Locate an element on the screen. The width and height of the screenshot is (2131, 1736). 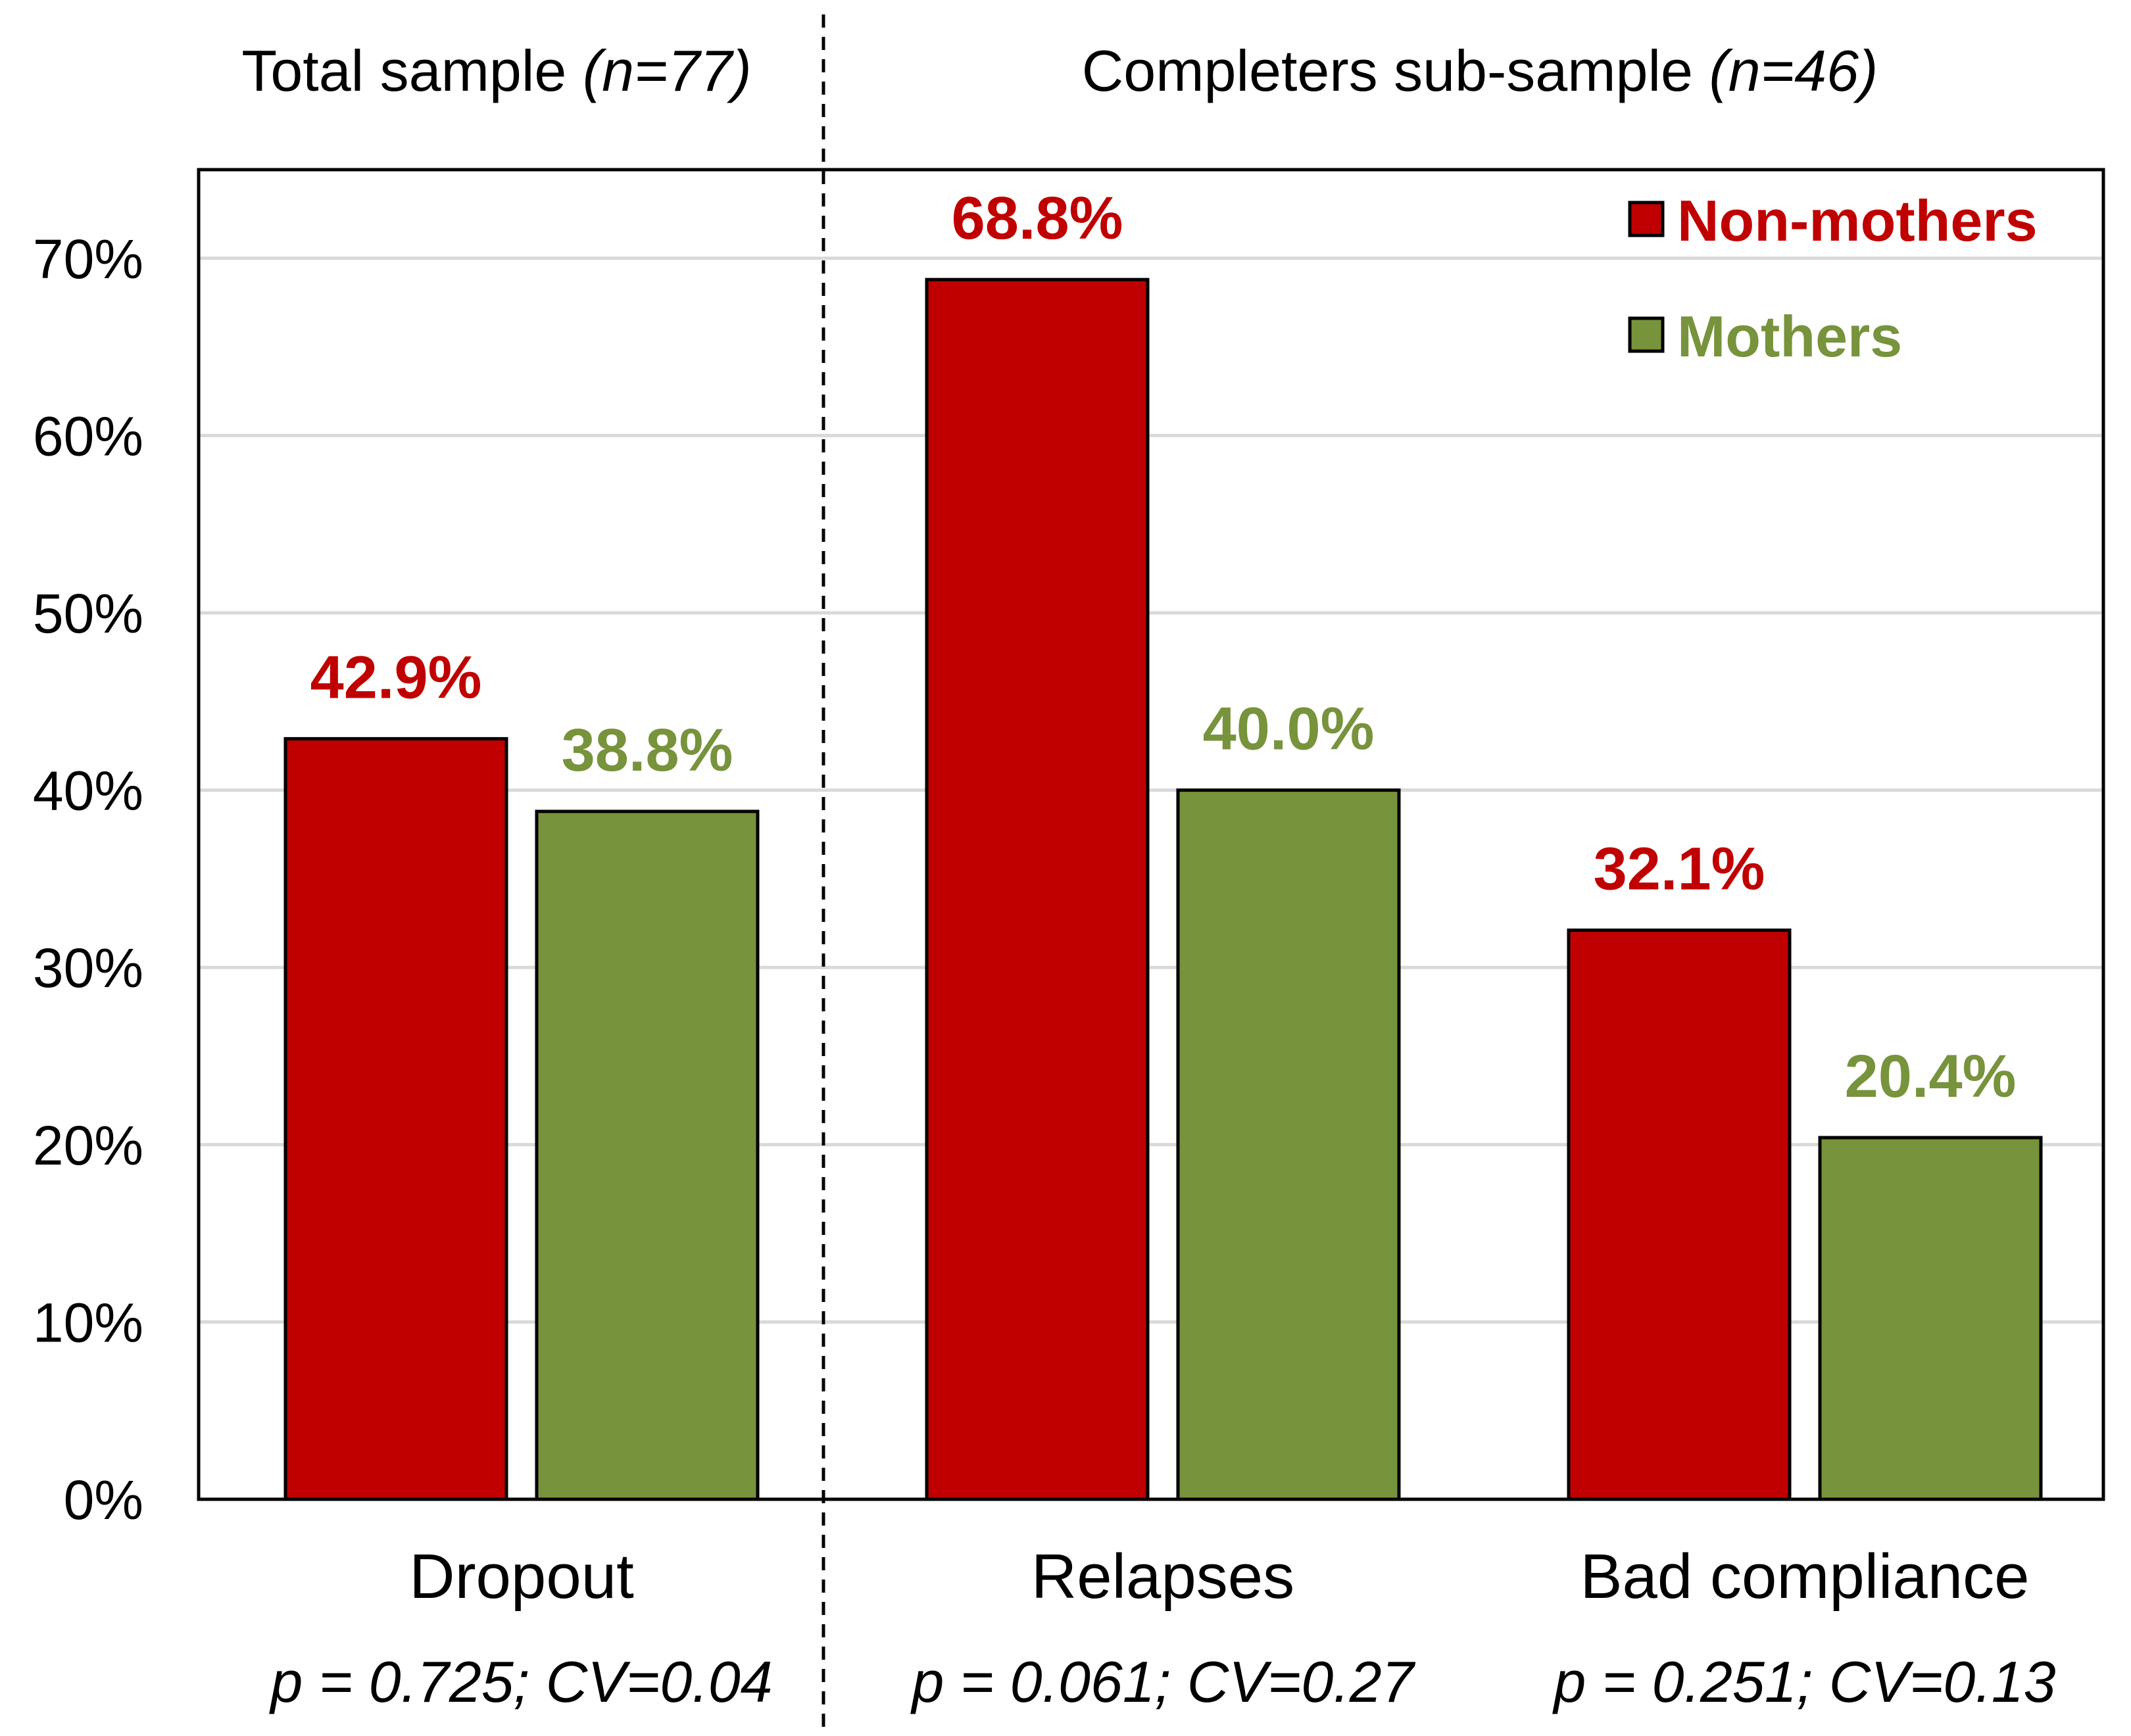
p-value-annotation: p = 0.725; CV=0.04 is located at coordinates (520, 1682).